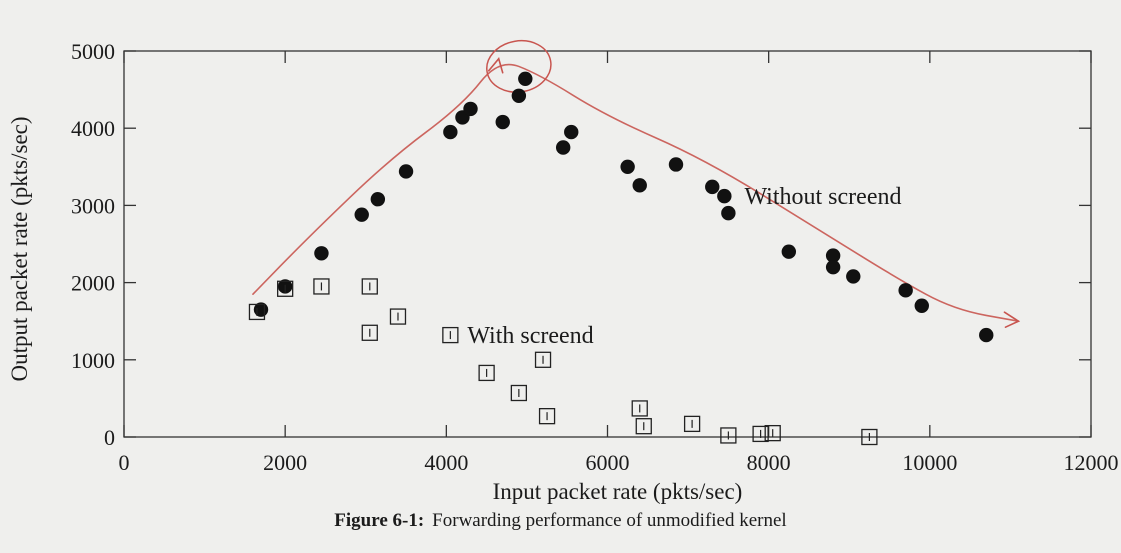 The width and height of the screenshot is (1121, 553). I want to click on label-without-screend: Without screend, so click(822, 197).